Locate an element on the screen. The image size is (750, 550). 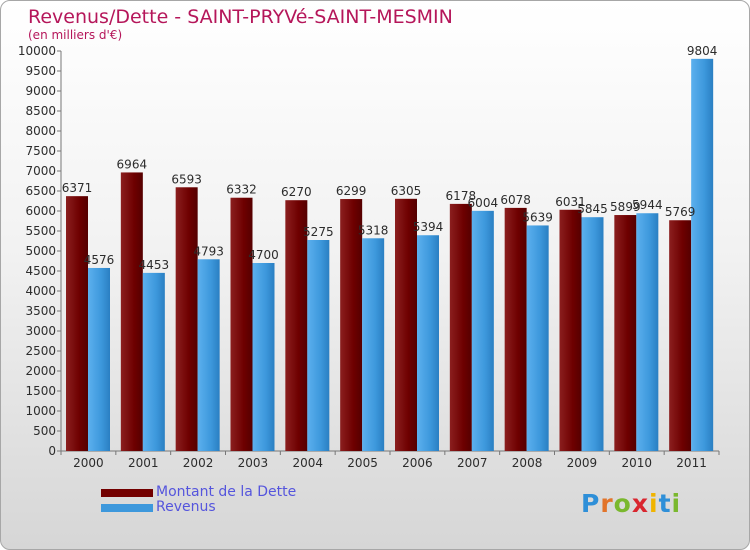
data-label-revenus: 4576 is located at coordinates (99, 260).